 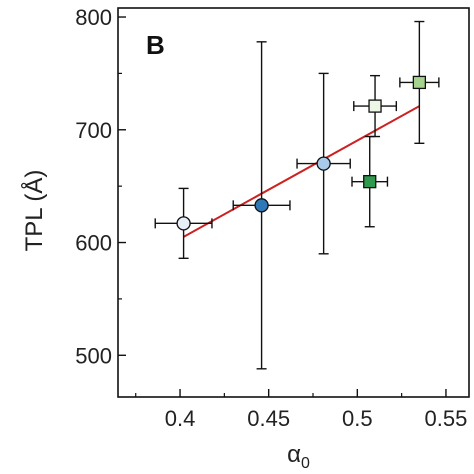 What do you see at coordinates (446, 418) in the screenshot?
I see `x-tick-label-3: 0.55` at bounding box center [446, 418].